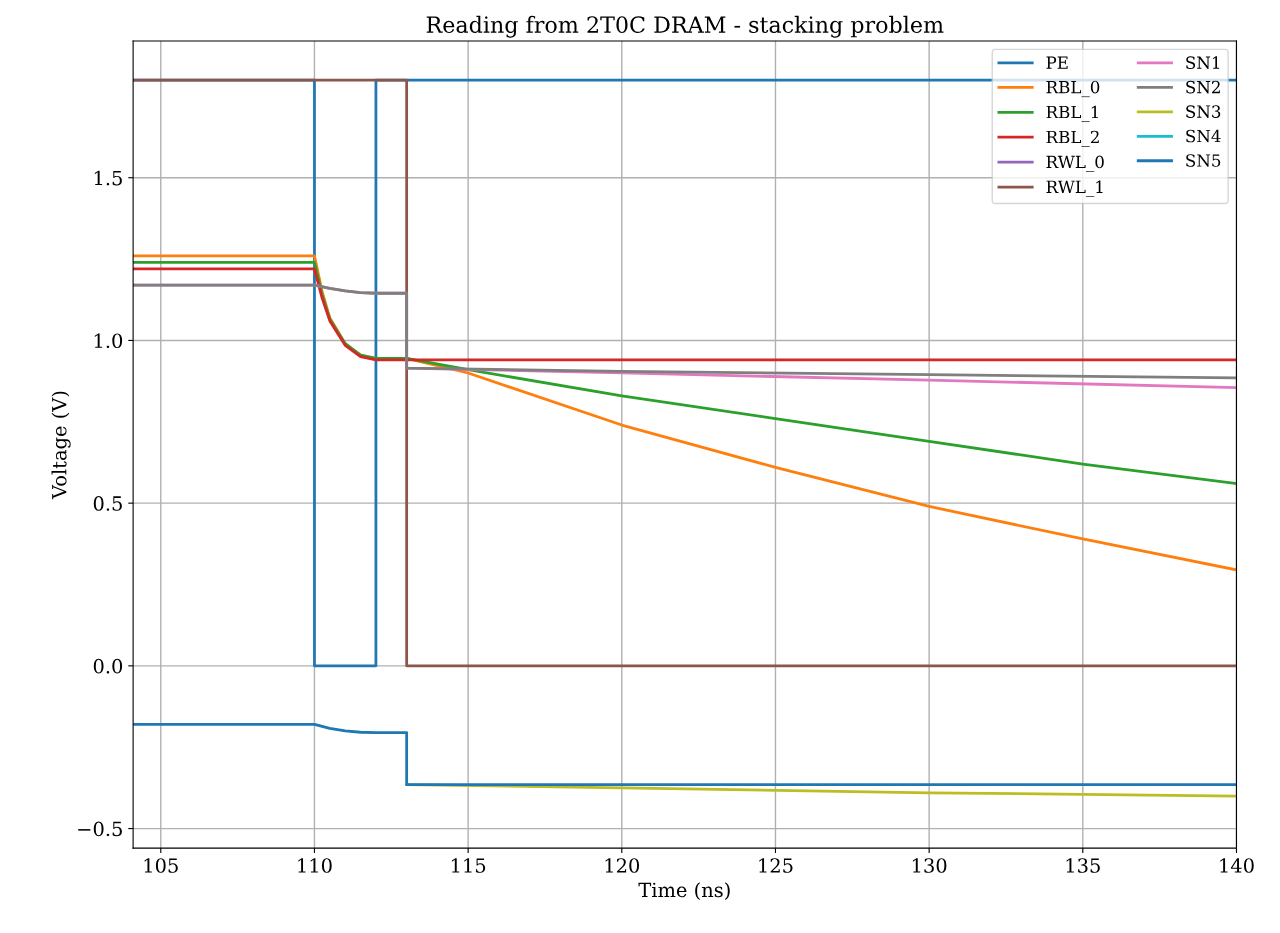  I want to click on y-tick-label: 0.0, so click(108, 666).